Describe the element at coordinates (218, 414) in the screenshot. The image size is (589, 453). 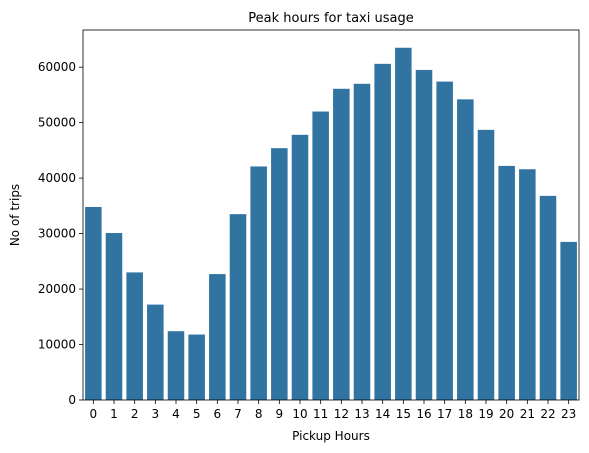
I see `x-tick-label: 6` at that location.